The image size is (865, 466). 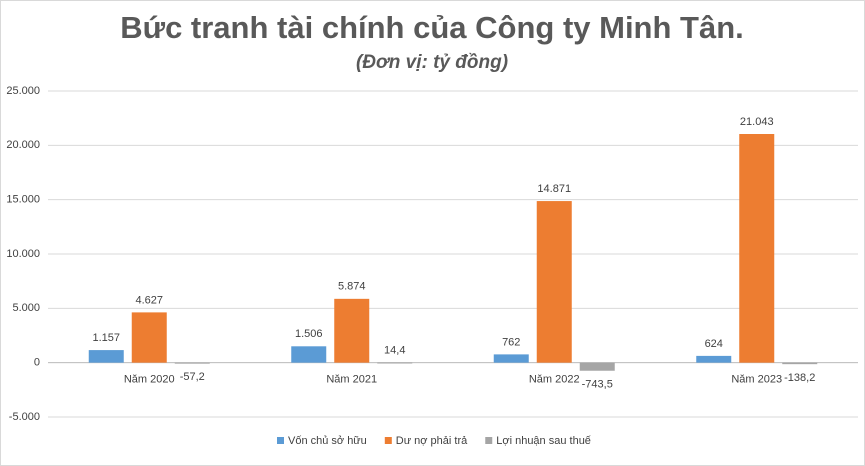 What do you see at coordinates (757, 122) in the screenshot?
I see `data-label: 21.043` at bounding box center [757, 122].